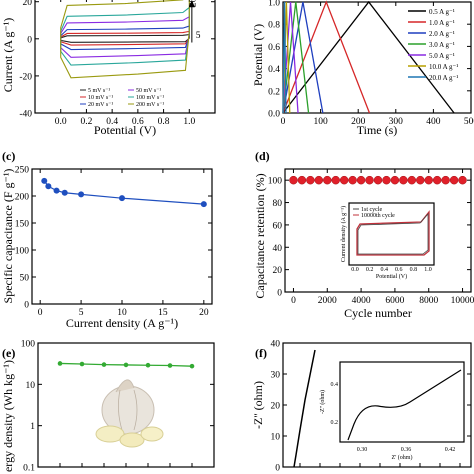  Describe the element at coordinates (277, 469) in the screenshot. I see `nyq-ytick-label: 0` at that location.